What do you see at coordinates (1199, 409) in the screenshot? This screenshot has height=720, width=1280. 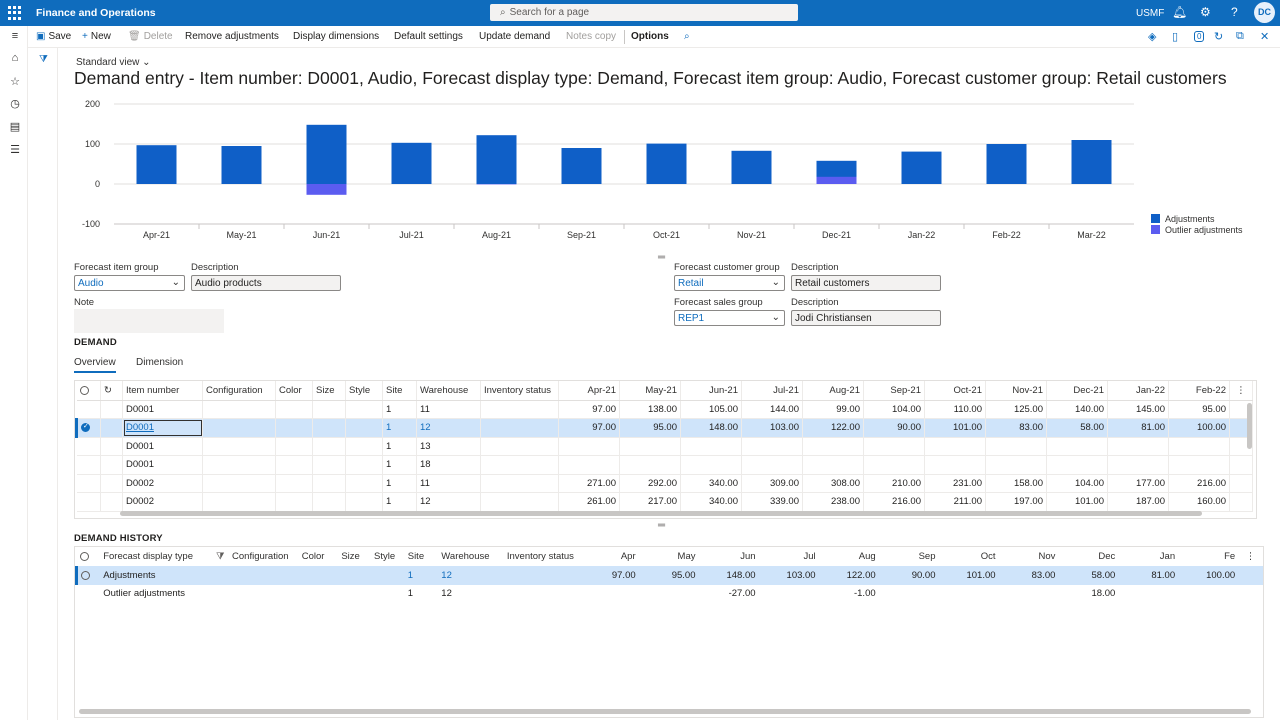 I see `cell-feb-22: 95.00` at bounding box center [1199, 409].